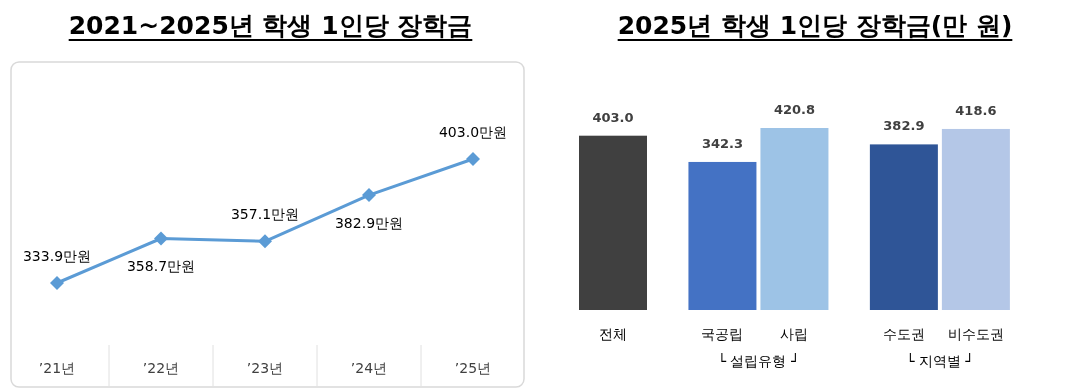 The image size is (1077, 390). What do you see at coordinates (270, 25) in the screenshot?
I see `chart-title: 2021~2025년 학생 1인당 장학금` at bounding box center [270, 25].